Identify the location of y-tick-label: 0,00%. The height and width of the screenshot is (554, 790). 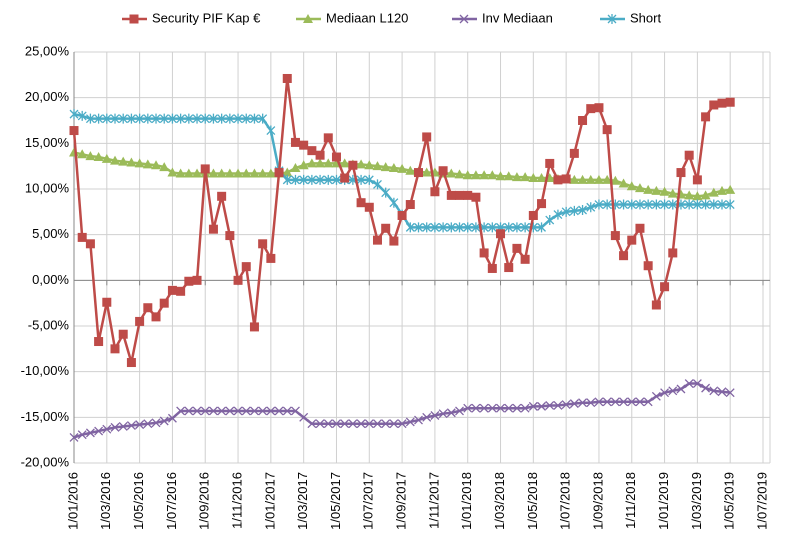
(50, 279).